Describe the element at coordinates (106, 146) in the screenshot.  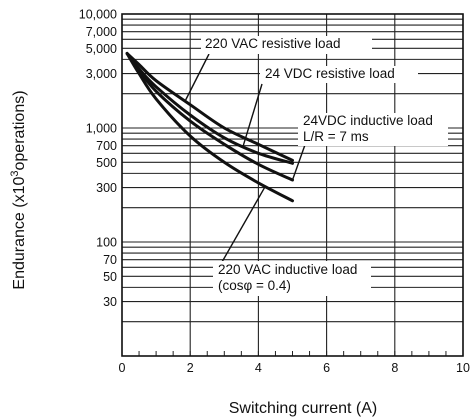
I see `y-tick-label: 700` at that location.